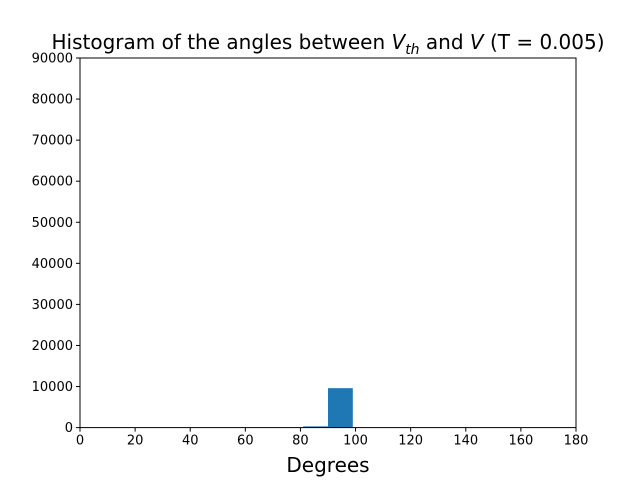  I want to click on x-tick-label: 60, so click(245, 441).